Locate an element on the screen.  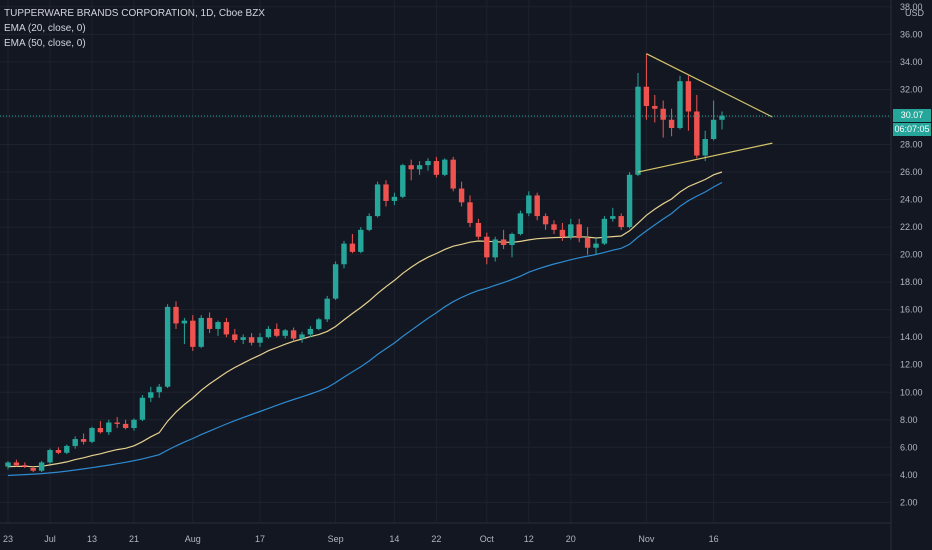
y-tick-label: 6.00 is located at coordinates (909, 447).